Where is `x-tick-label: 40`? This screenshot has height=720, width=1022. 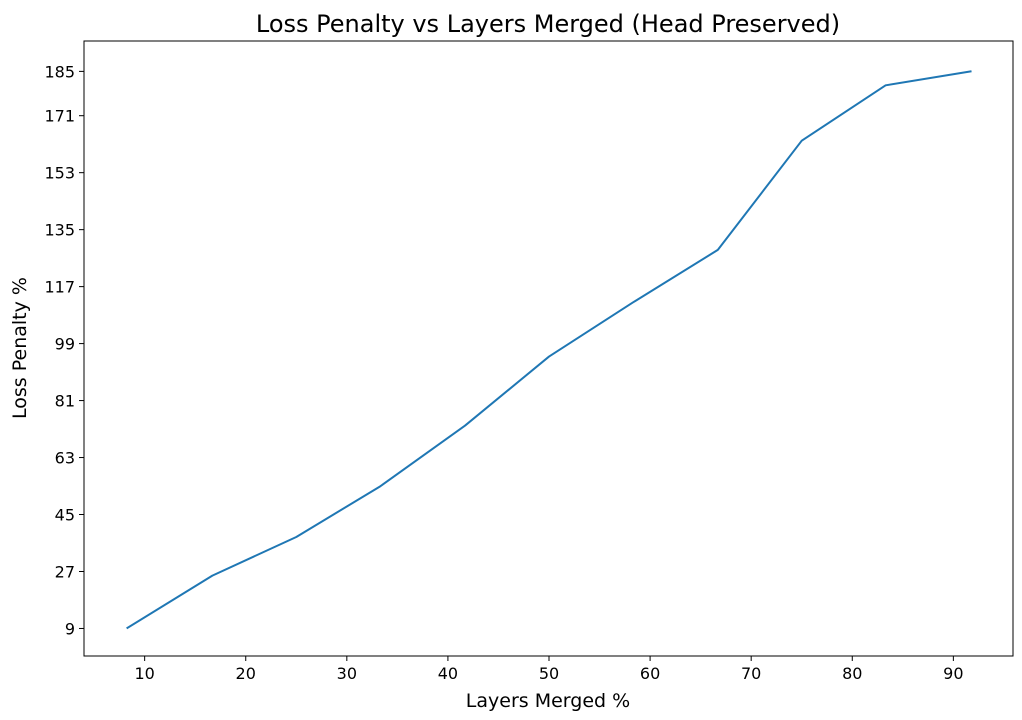
x-tick-label: 40 is located at coordinates (448, 673).